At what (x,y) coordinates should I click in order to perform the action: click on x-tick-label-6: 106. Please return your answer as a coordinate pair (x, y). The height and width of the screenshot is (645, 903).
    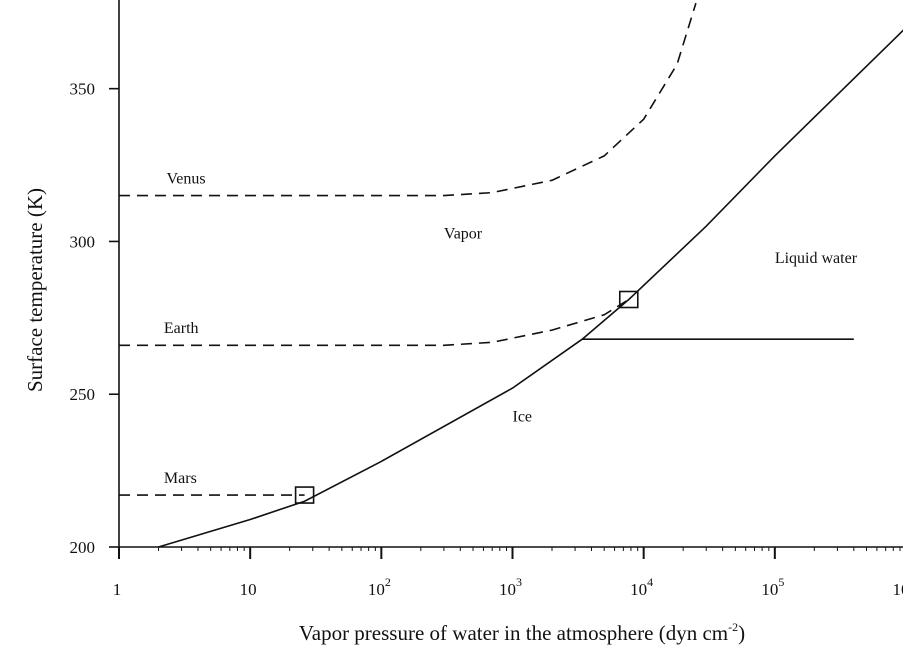
    Looking at the image, I should click on (898, 587).